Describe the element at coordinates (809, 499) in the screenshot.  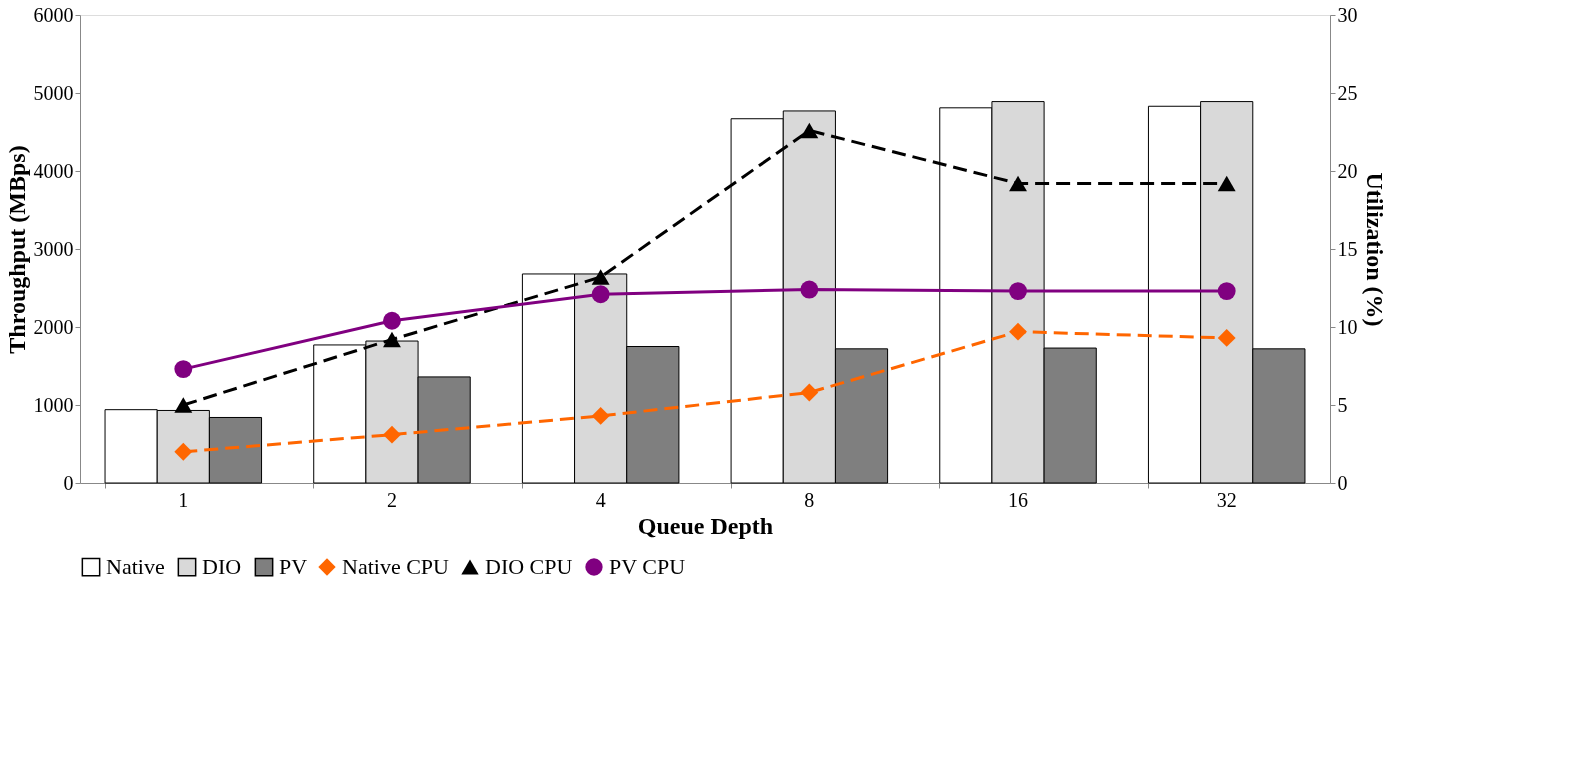
I see `x-tick-label: 8` at that location.